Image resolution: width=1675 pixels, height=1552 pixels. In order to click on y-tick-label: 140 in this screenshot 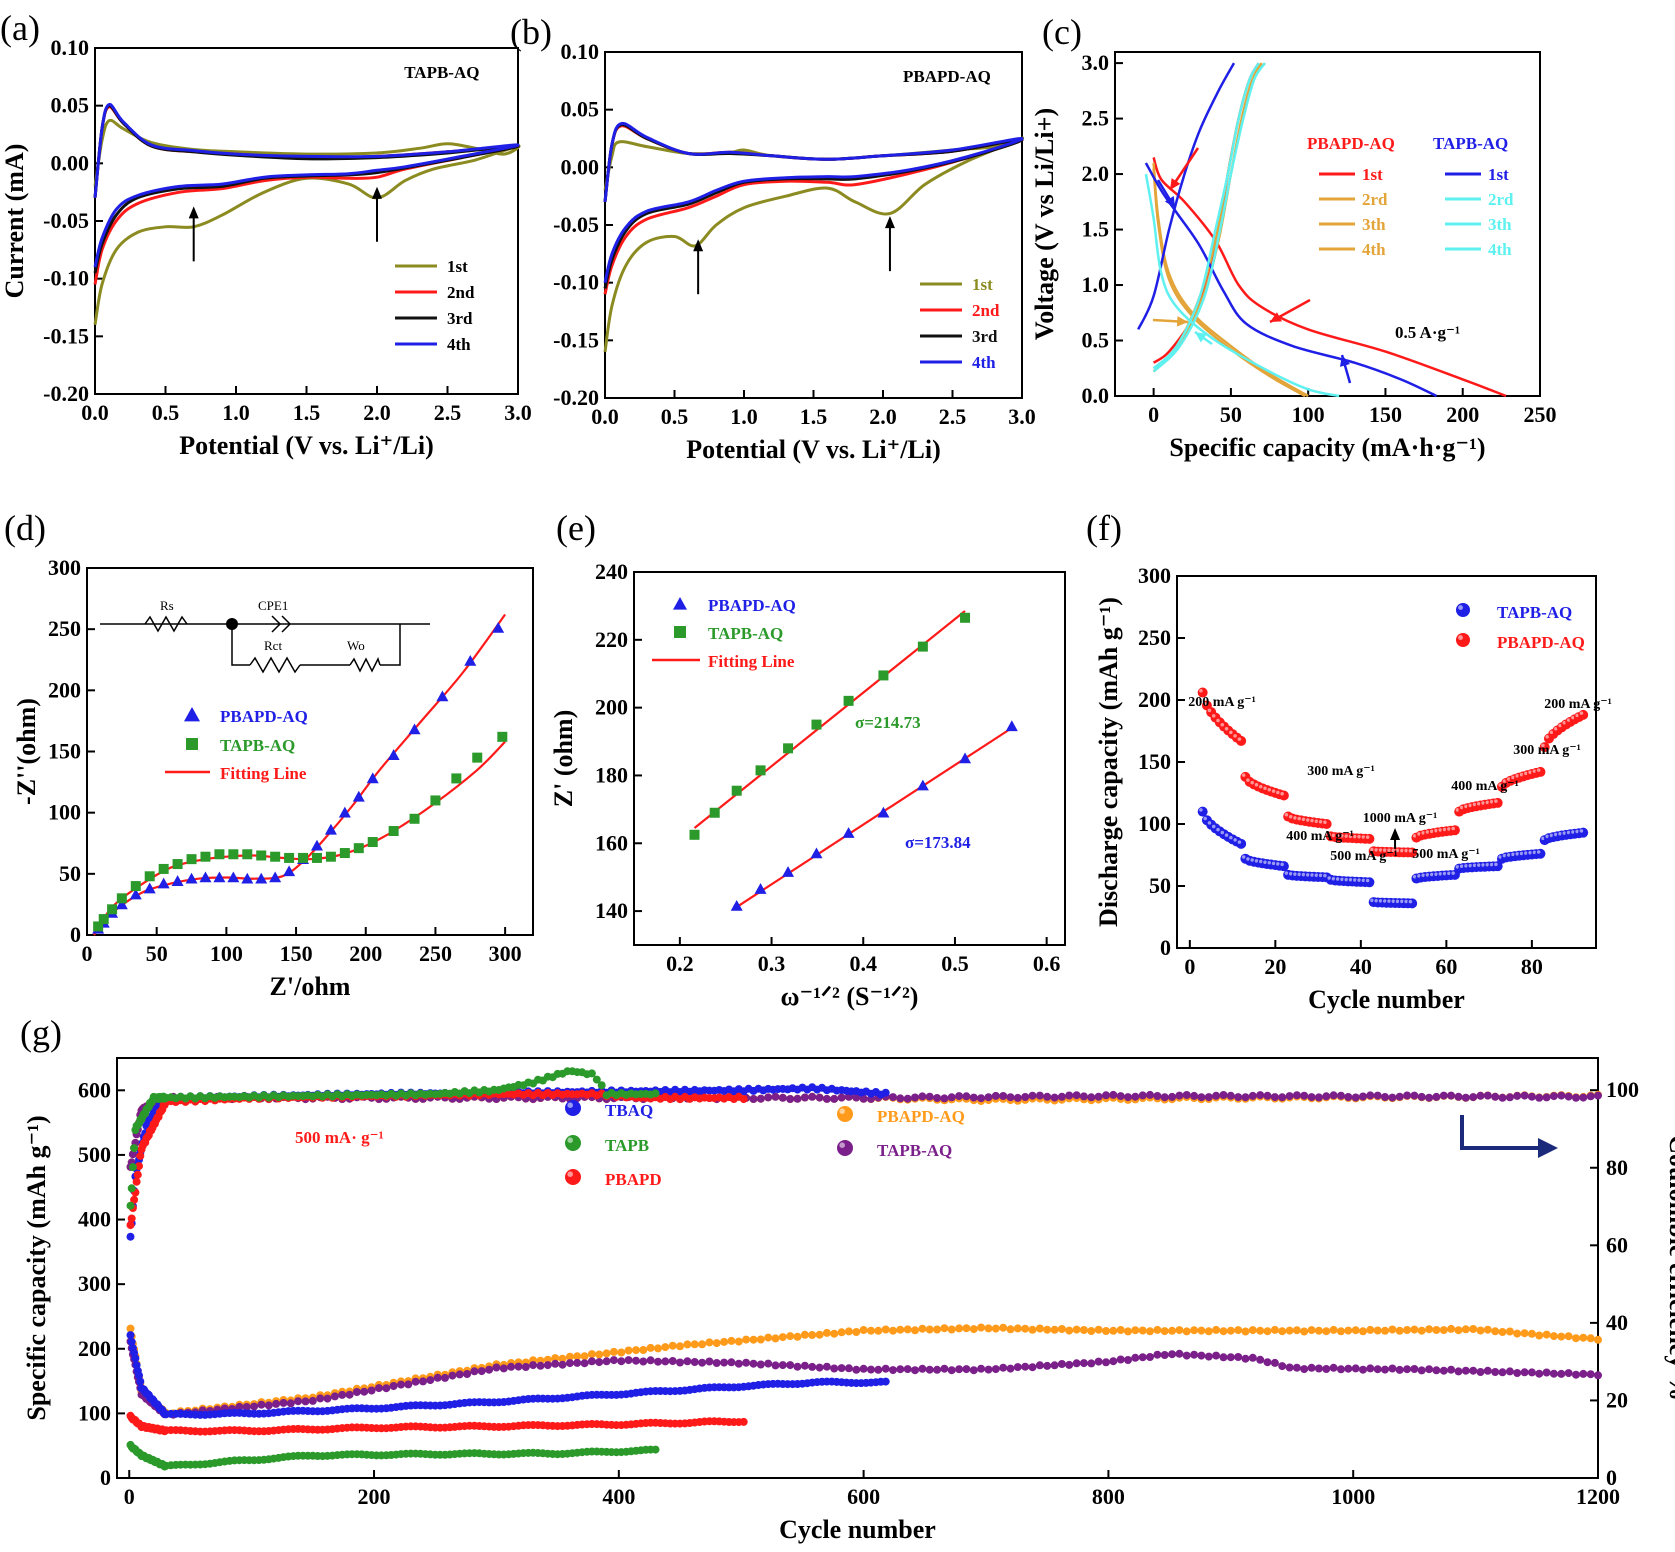, I will do `click(611, 910)`.